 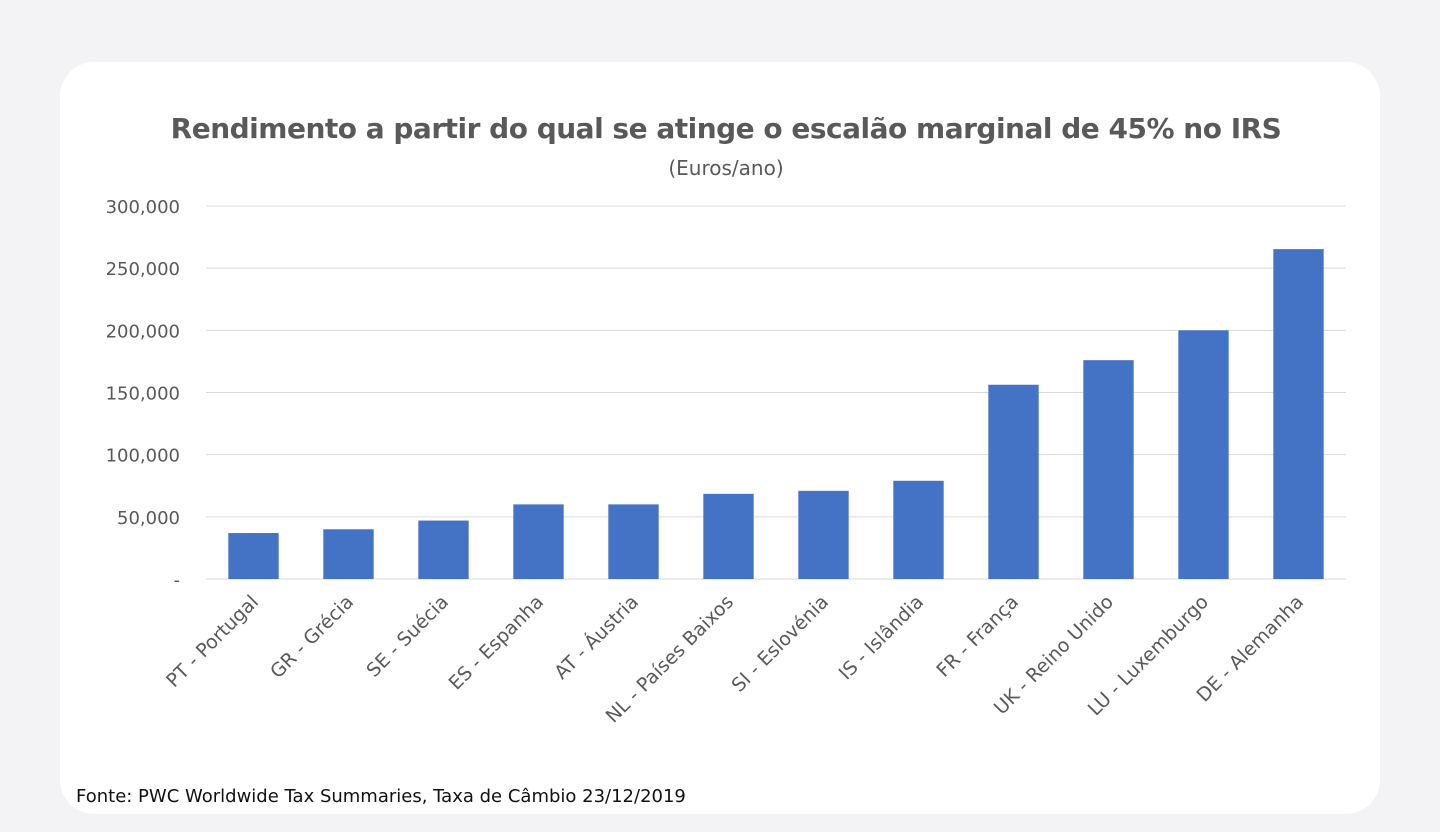 What do you see at coordinates (977, 636) in the screenshot?
I see `x-tick-label: FR - França` at bounding box center [977, 636].